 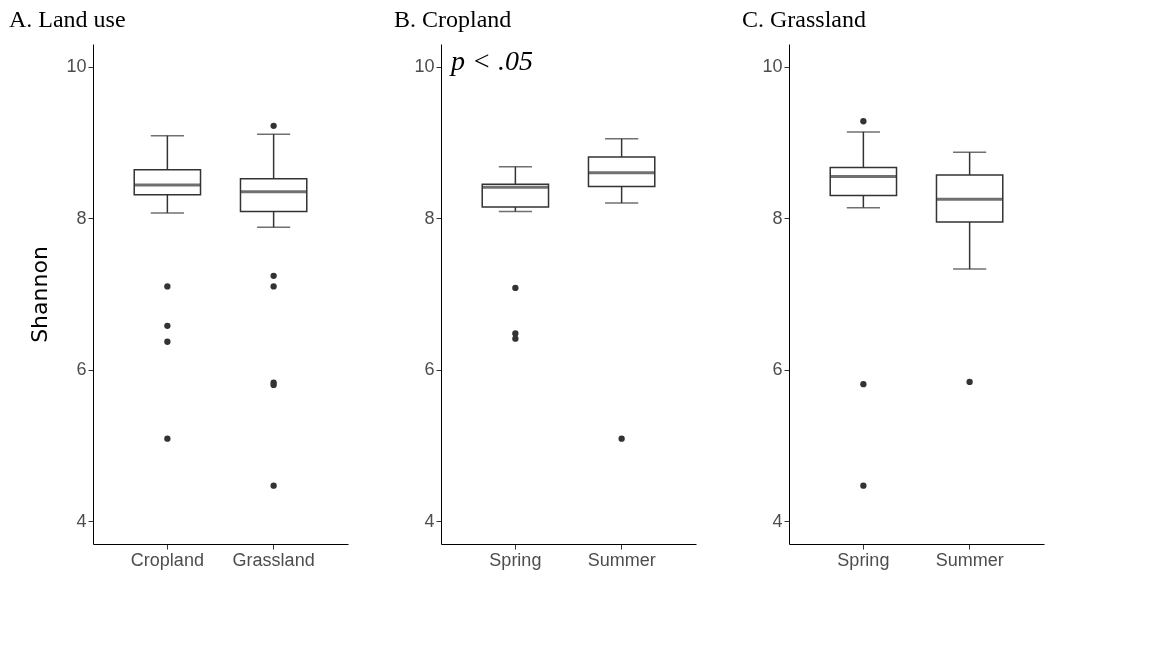 I want to click on x-tick-label: Grassland, so click(x=273, y=559).